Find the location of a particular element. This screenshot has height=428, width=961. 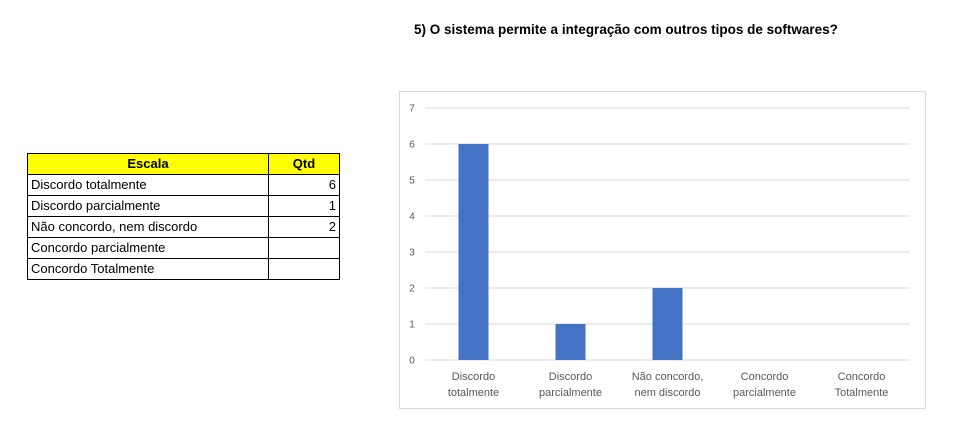

cell-qtd: 2 is located at coordinates (304, 227).